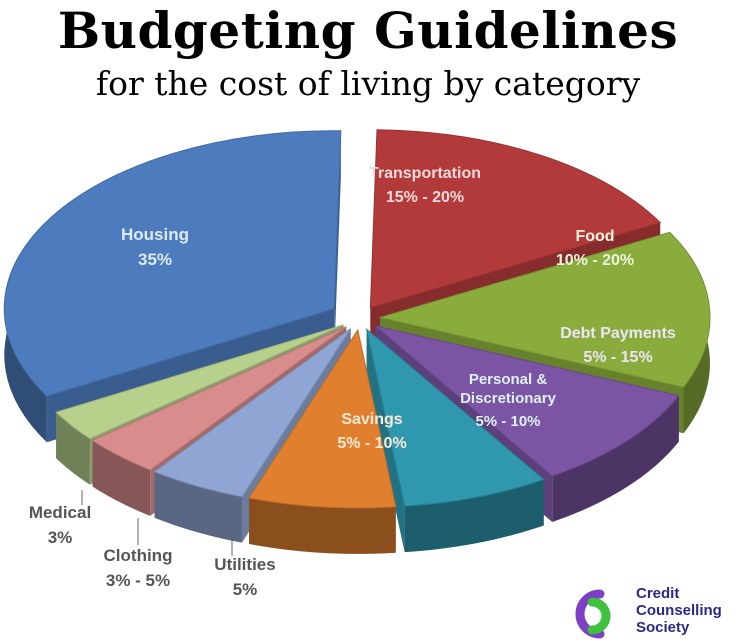 This screenshot has width=736, height=643. I want to click on logo-text: Credit Counselling Society, so click(686, 610).